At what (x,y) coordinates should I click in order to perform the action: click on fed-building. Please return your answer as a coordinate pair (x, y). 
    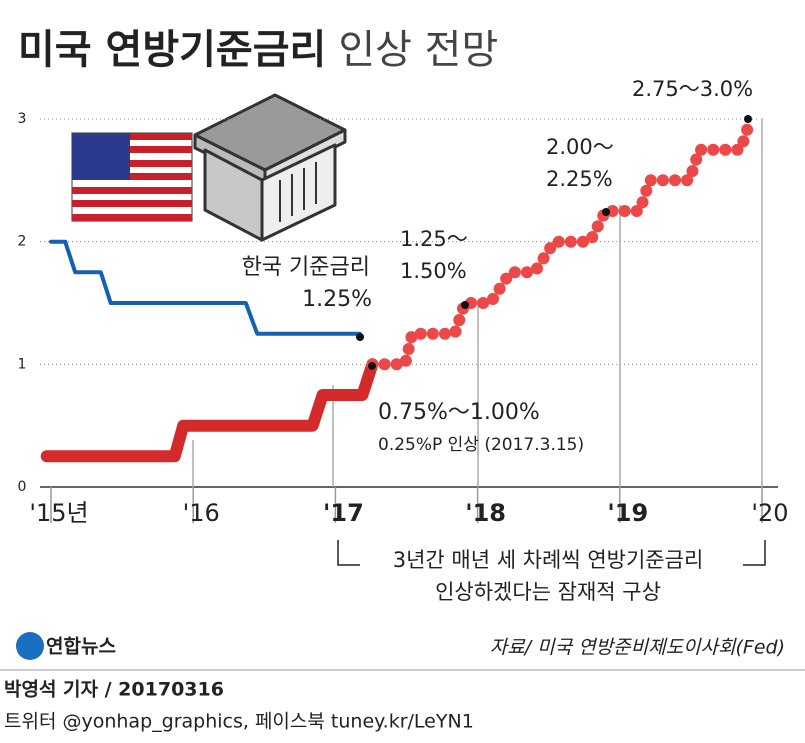
    Looking at the image, I should click on (270, 167).